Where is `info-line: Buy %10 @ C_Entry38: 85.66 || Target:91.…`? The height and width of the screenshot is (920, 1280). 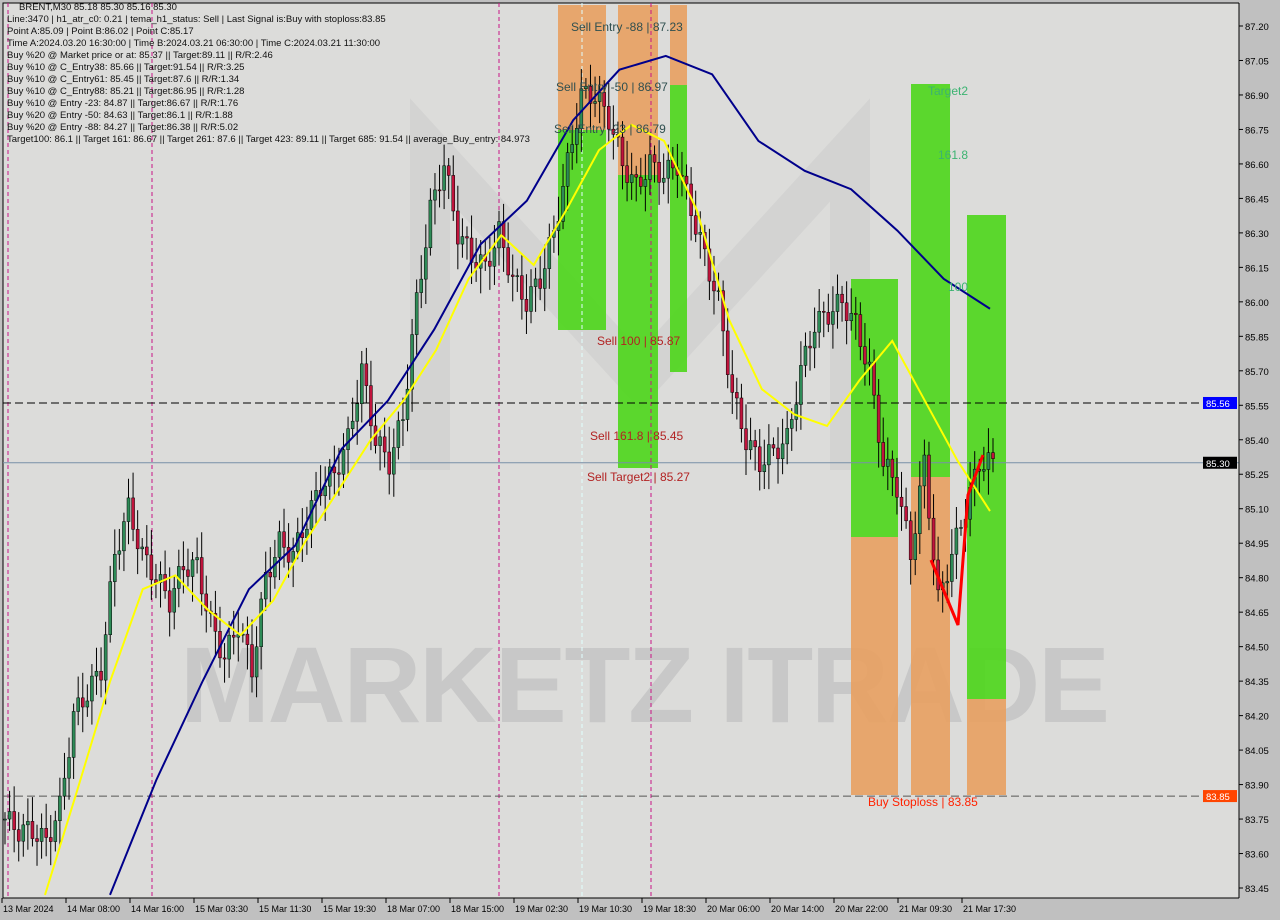
info-line: Buy %10 @ C_Entry38: 85.66 || Target:91.… is located at coordinates (126, 67).